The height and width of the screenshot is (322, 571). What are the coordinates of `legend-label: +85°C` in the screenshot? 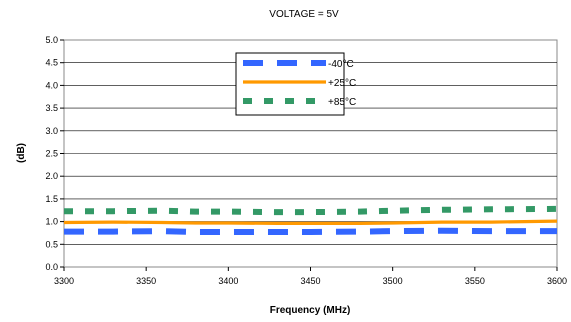 It's located at (342, 102).